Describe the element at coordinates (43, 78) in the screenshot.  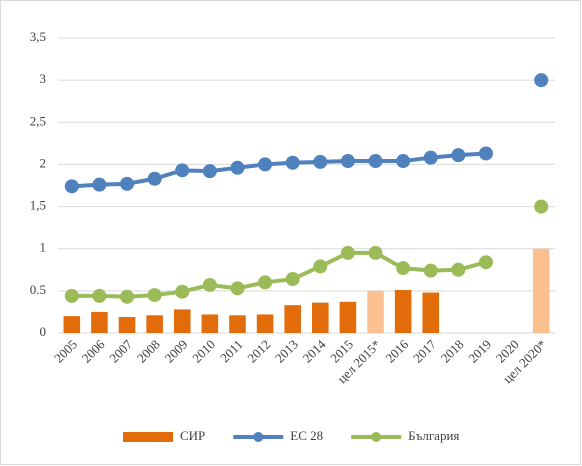
I see `y-tick-label: 3` at that location.